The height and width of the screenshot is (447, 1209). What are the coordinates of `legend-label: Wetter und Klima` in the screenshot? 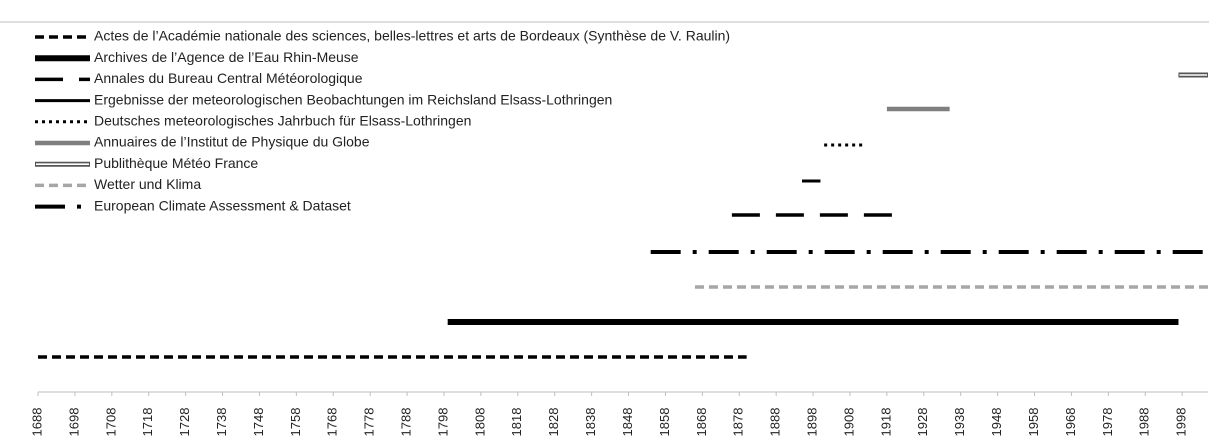 It's located at (147, 184).